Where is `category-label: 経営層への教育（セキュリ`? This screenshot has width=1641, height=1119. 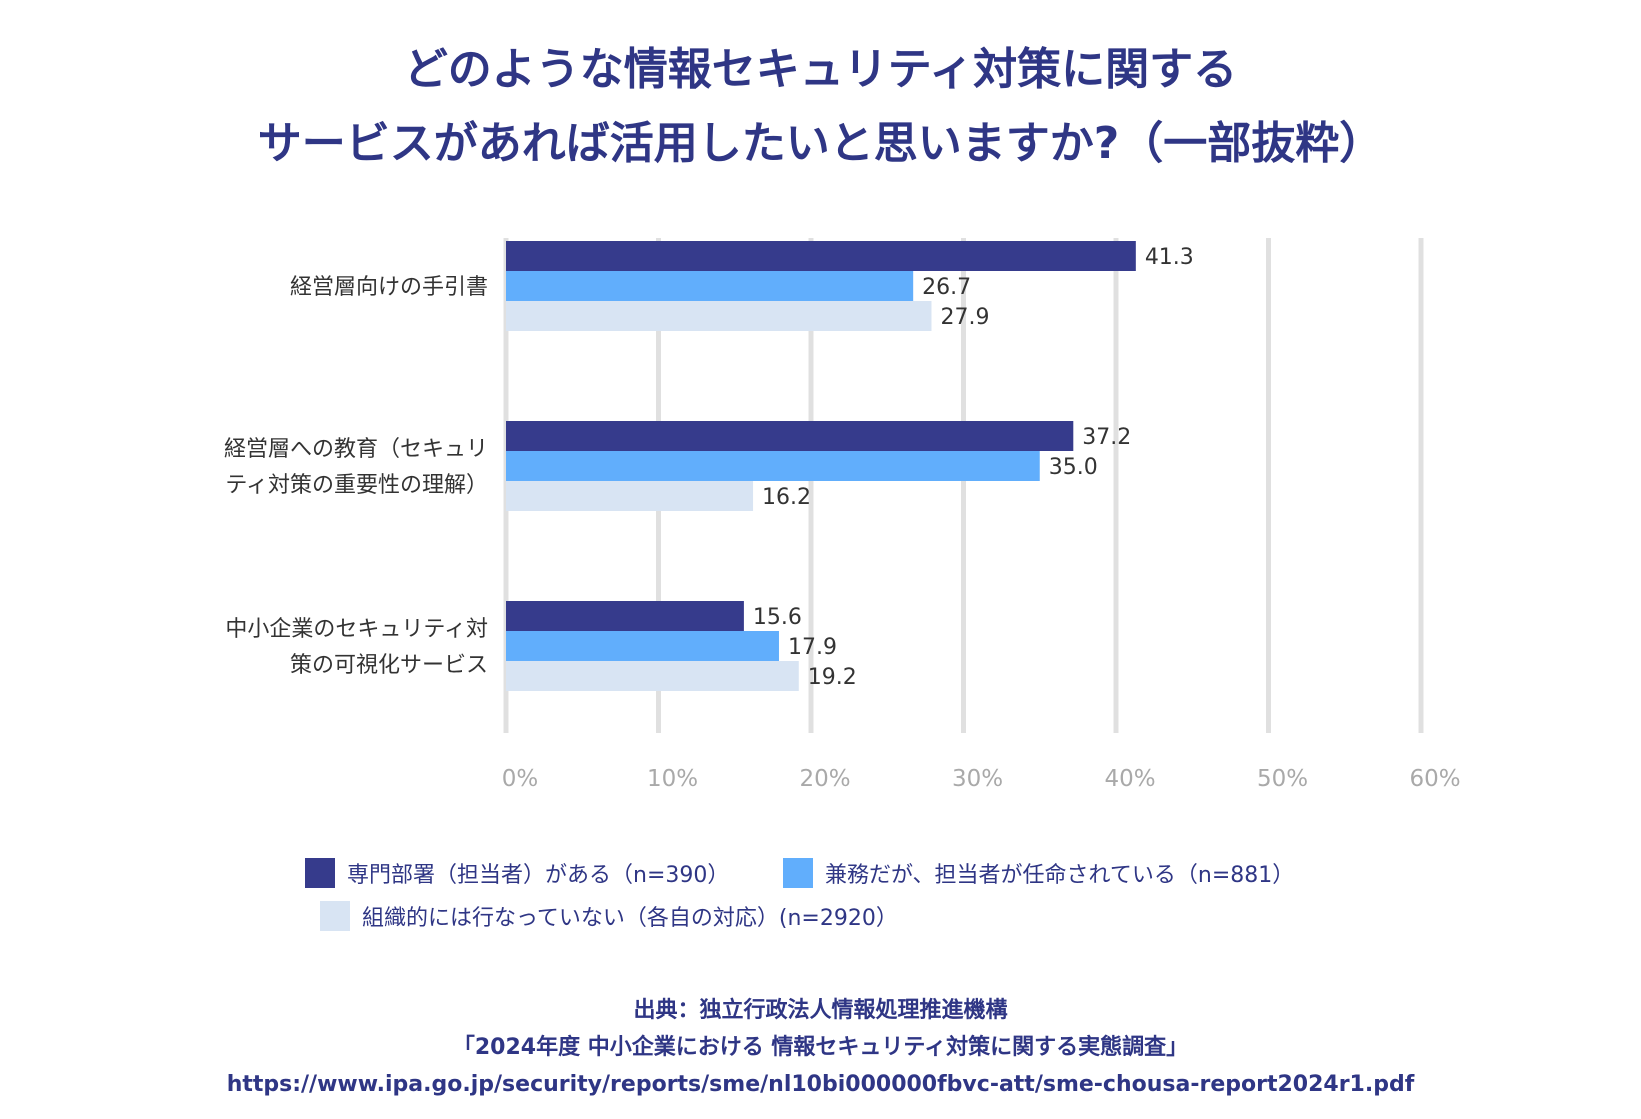 category-label: 経営層への教育（セキュリ is located at coordinates (356, 449).